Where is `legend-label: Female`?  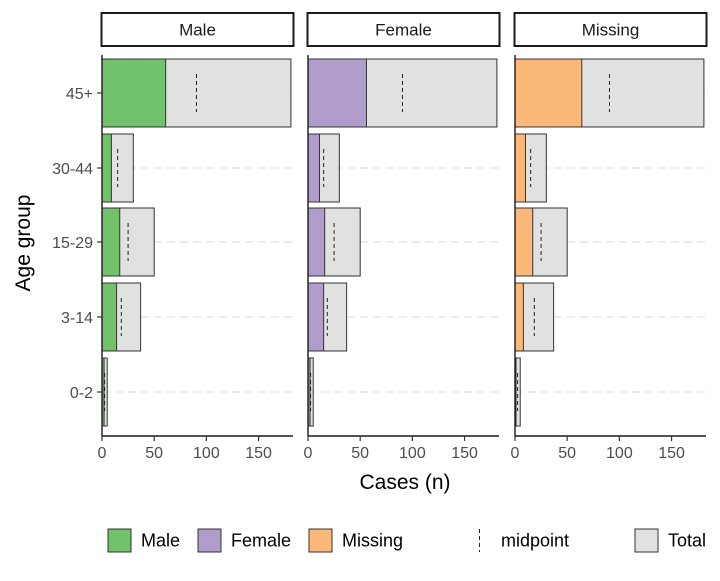
legend-label: Female is located at coordinates (261, 541).